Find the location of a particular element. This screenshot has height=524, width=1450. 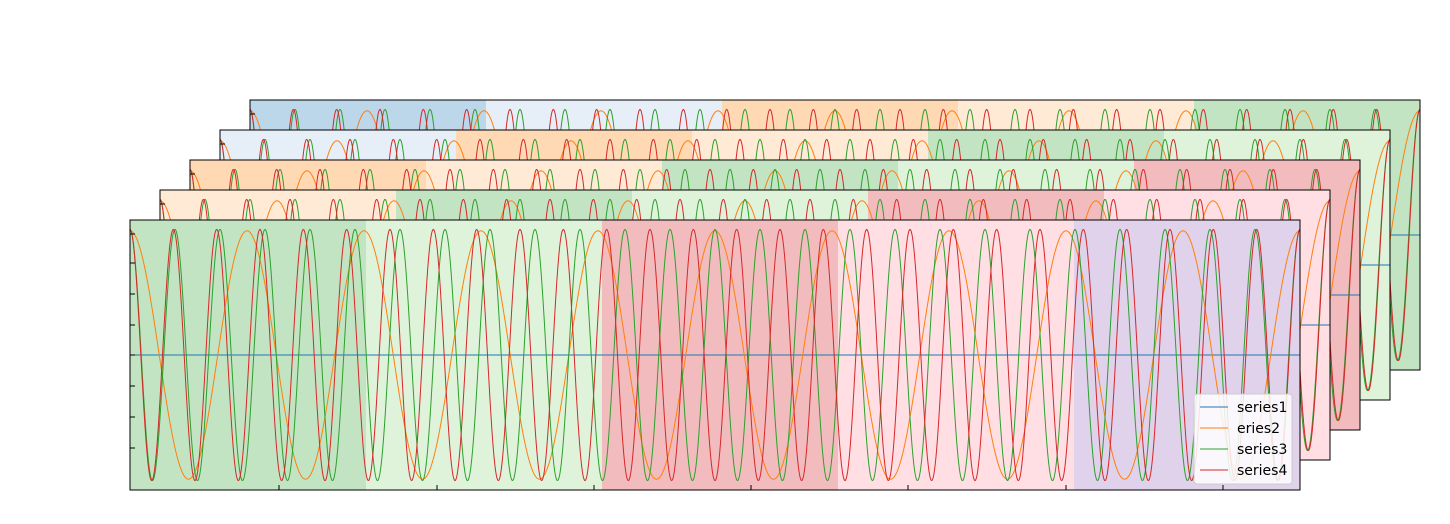

legend-box is located at coordinates (1243, 439).